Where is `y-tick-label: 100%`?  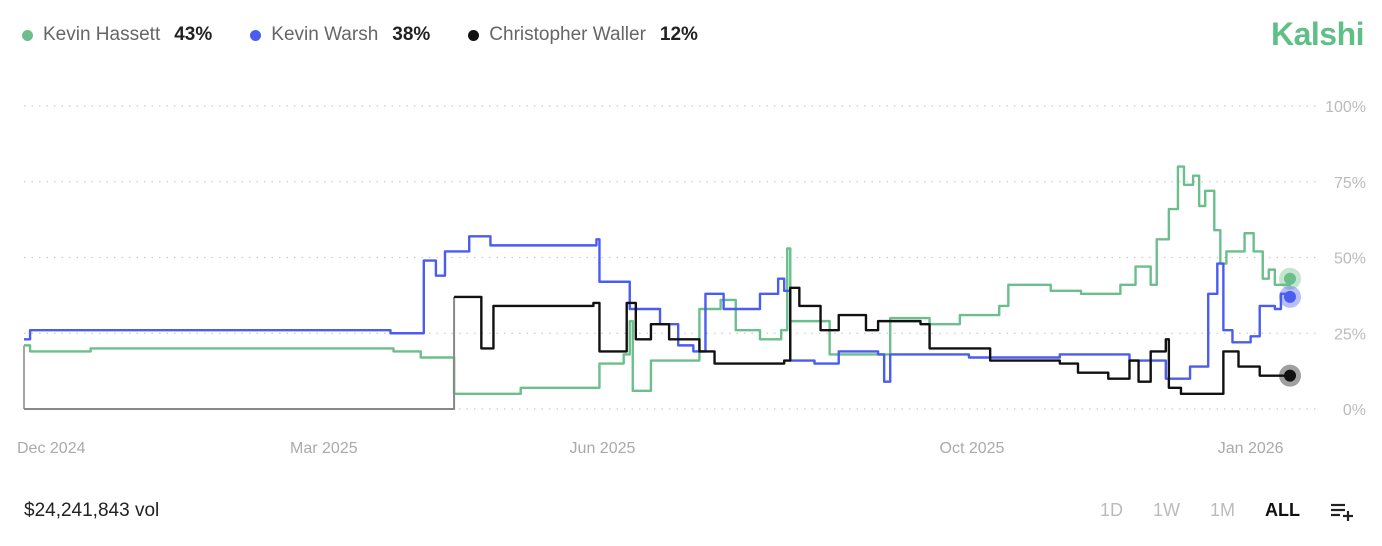
y-tick-label: 100% is located at coordinates (1345, 107).